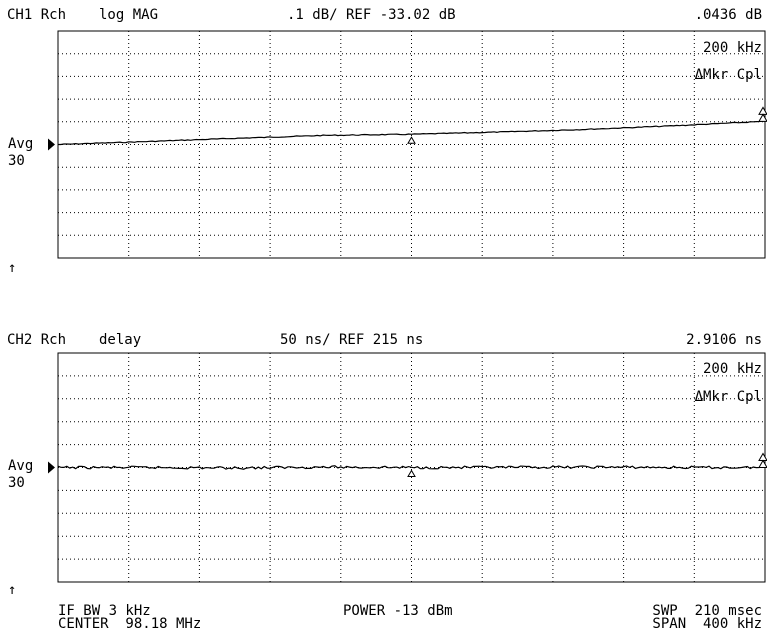  Describe the element at coordinates (728, 397) in the screenshot. I see `ch2-marker-mode: ΔMkr Cpl` at that location.